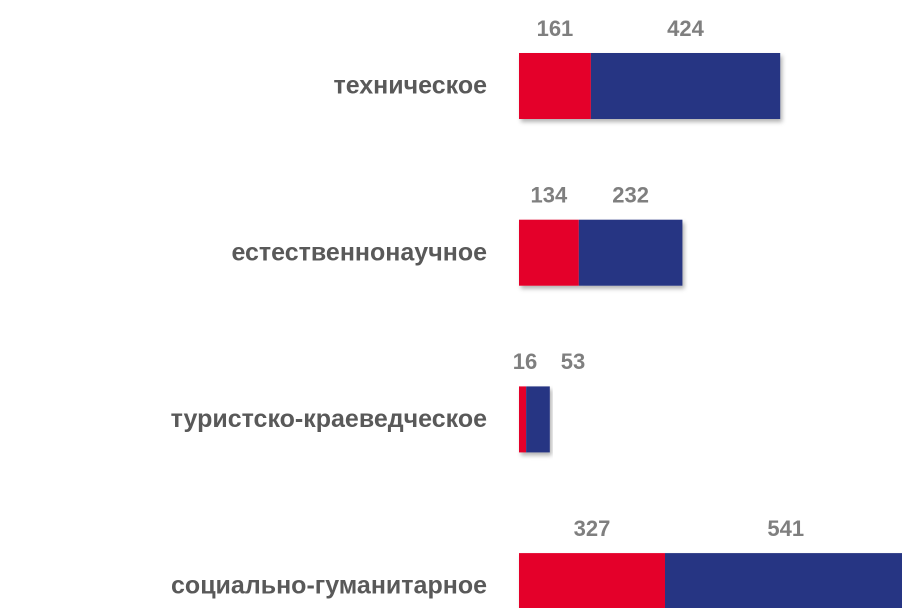 This screenshot has height=608, width=902. Describe the element at coordinates (329, 419) in the screenshot. I see `category-label: туристско-краеведческое` at that location.